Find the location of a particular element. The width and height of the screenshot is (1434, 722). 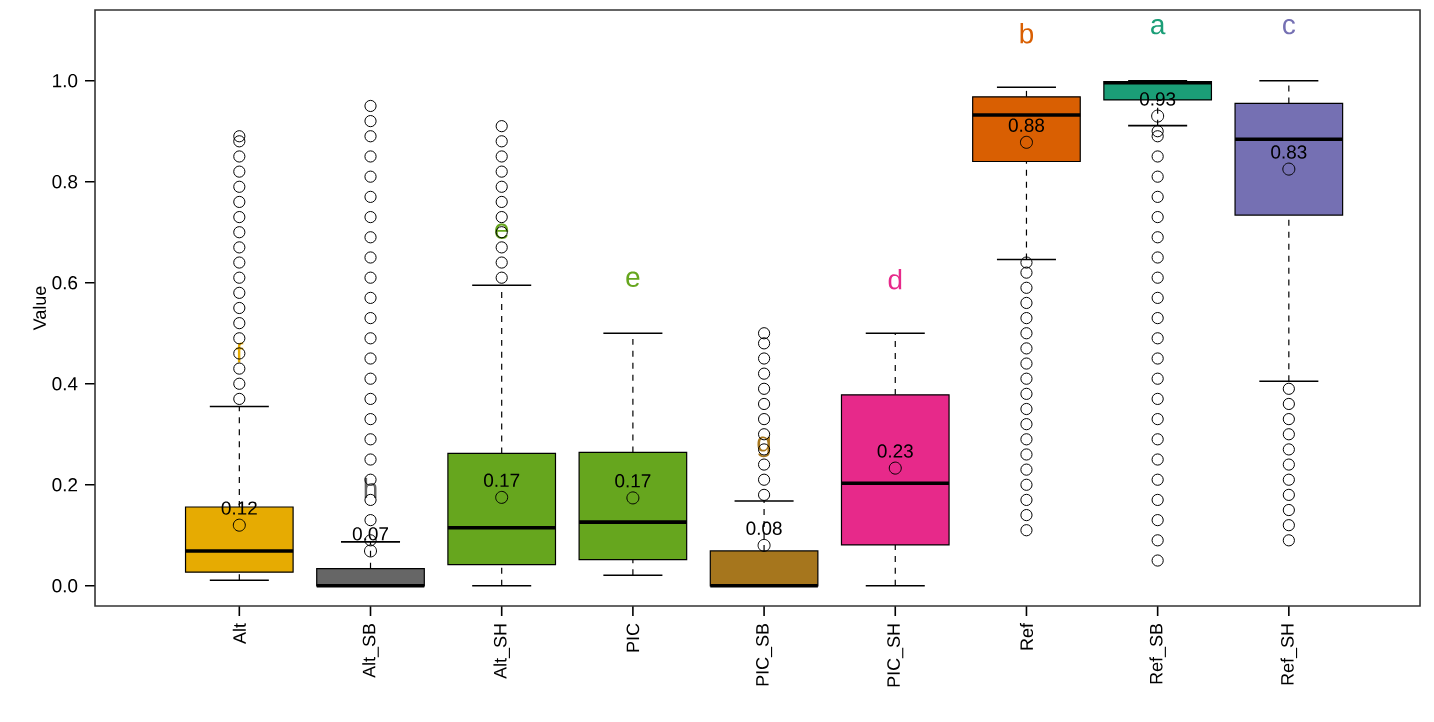

annotation: e is located at coordinates (633, 279).